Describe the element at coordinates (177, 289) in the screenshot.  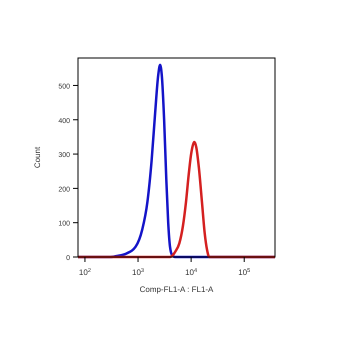
I see `x-axis-title: Comp-FL1-A : FL1-A` at that location.